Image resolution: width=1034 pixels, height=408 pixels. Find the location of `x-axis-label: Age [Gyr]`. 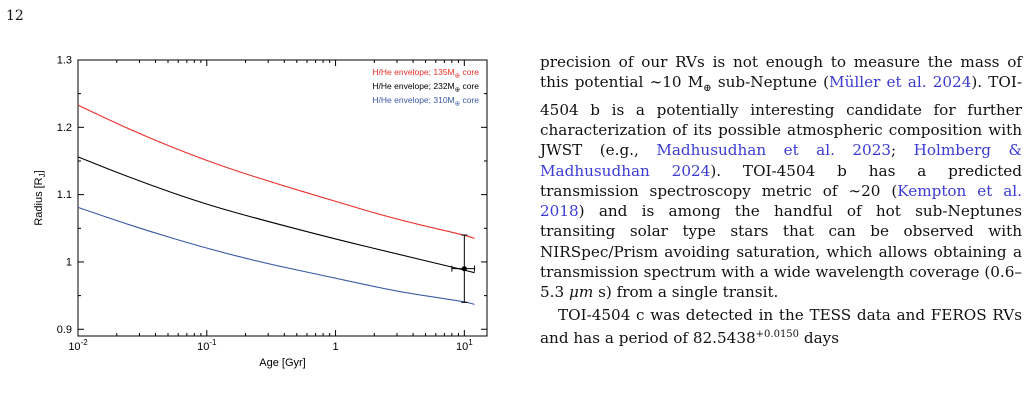

x-axis-label: Age [Gyr] is located at coordinates (282, 363).